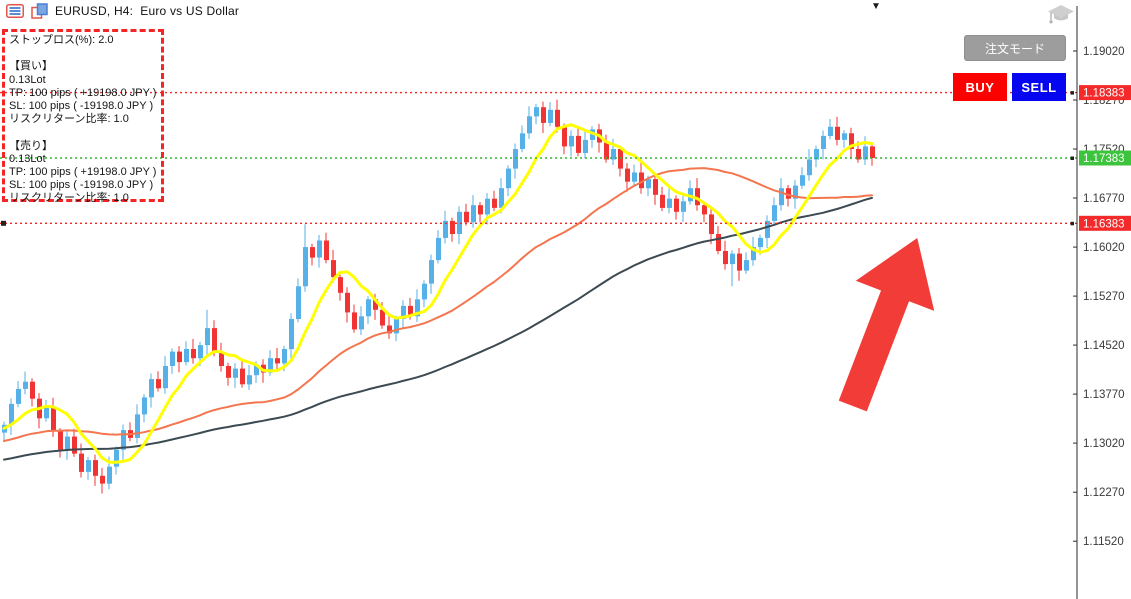 The image size is (1131, 599). I want to click on axis-tick-label: 1.13770, so click(1104, 395).